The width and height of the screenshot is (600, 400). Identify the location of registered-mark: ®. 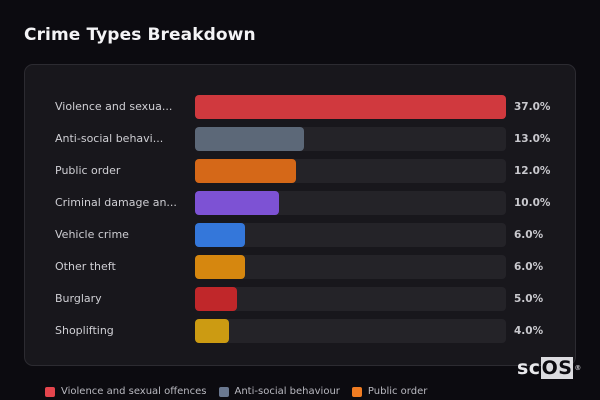
(578, 368).